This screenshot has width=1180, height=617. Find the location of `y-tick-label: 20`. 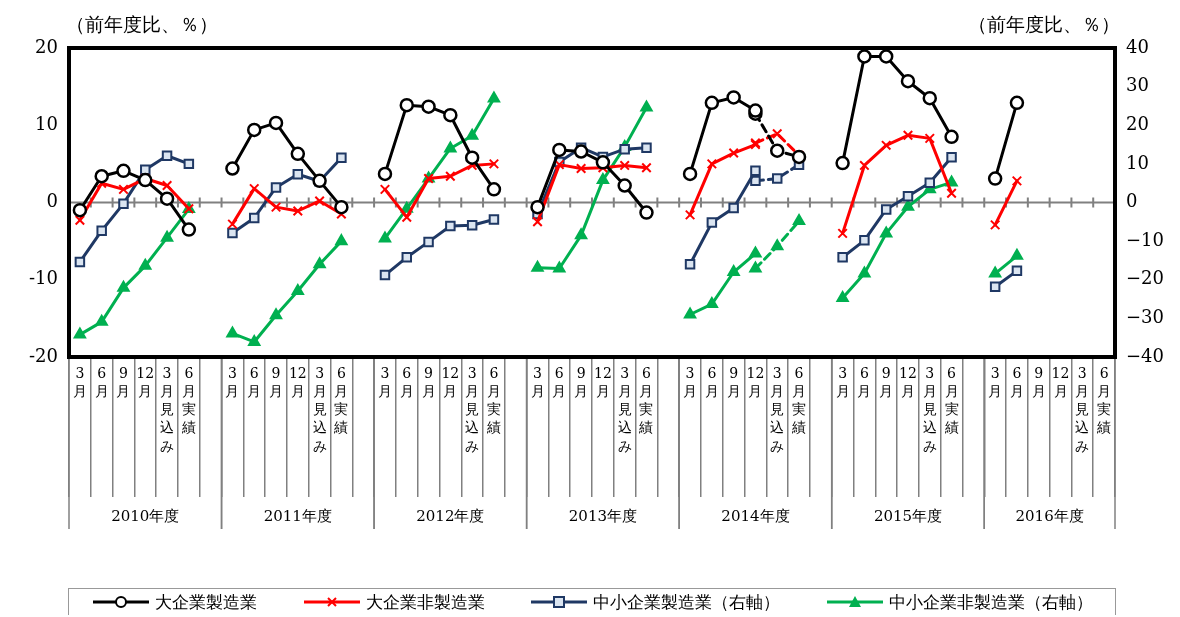

y-tick-label: 20 is located at coordinates (46, 46).